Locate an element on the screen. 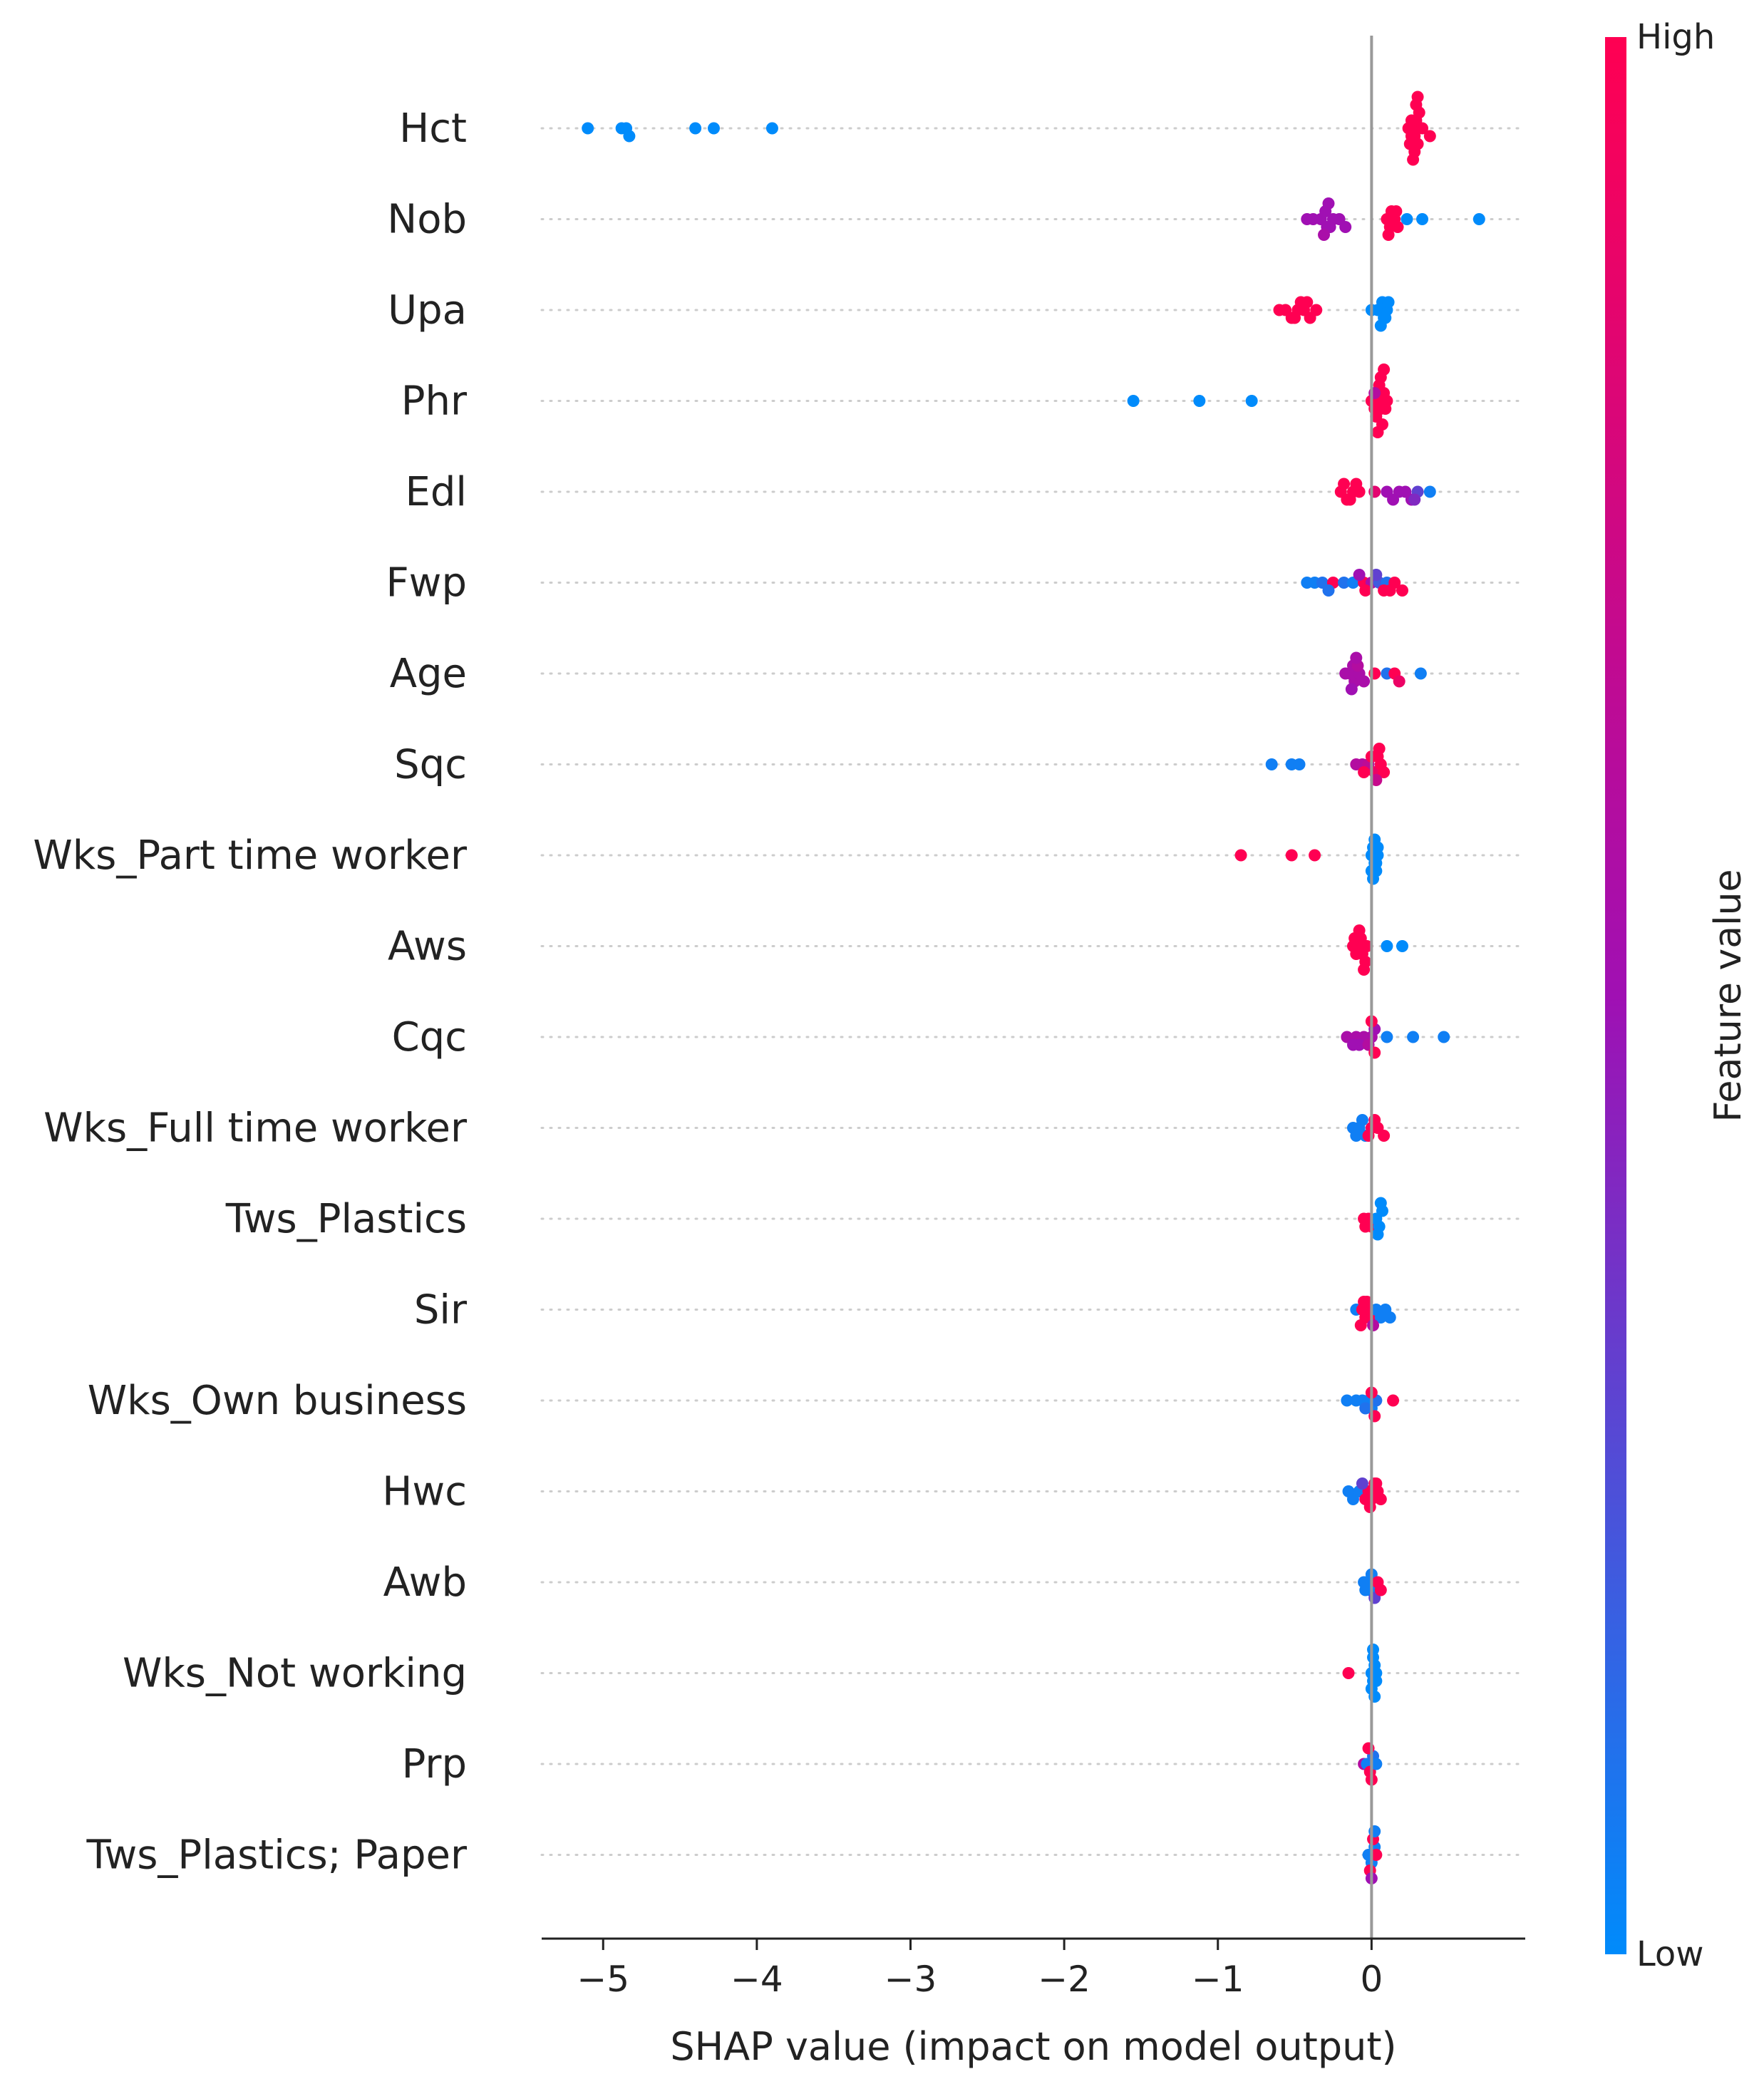  x-tick-label: −5 is located at coordinates (603, 1980).